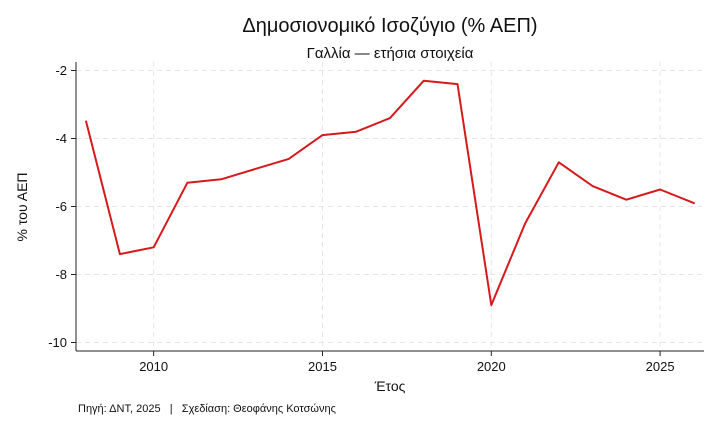 This screenshot has height=432, width=720. Describe the element at coordinates (61, 70) in the screenshot. I see `y-tick-label: -2` at that location.